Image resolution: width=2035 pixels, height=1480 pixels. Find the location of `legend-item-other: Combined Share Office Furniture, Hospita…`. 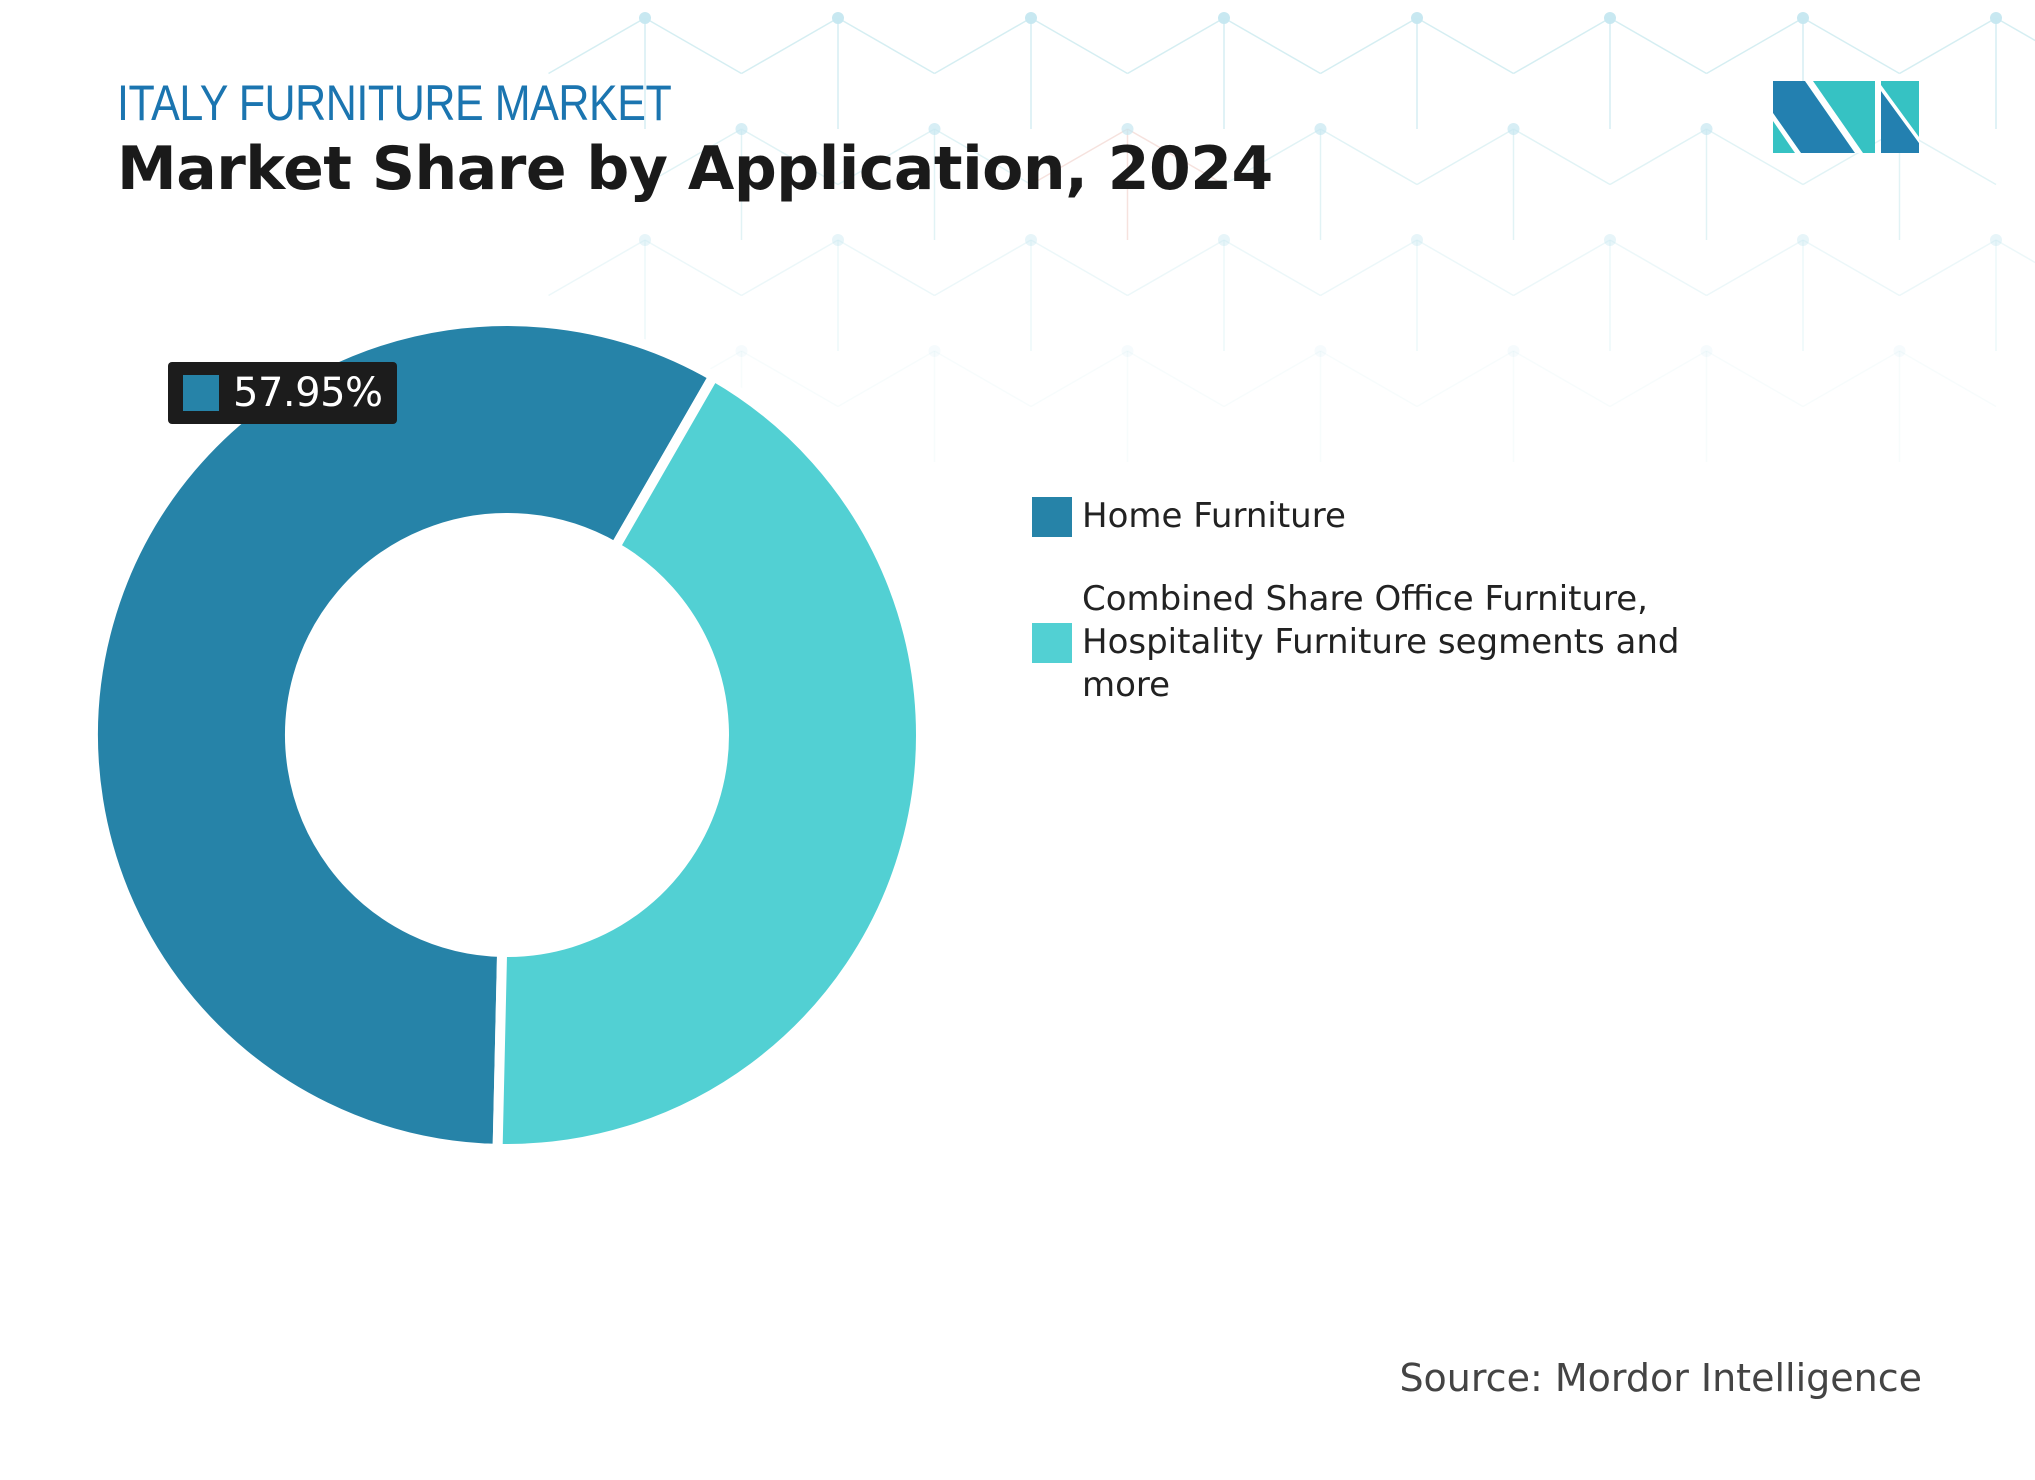

legend-item-other: Combined Share Office Furniture, Hospita… is located at coordinates (1357, 642).